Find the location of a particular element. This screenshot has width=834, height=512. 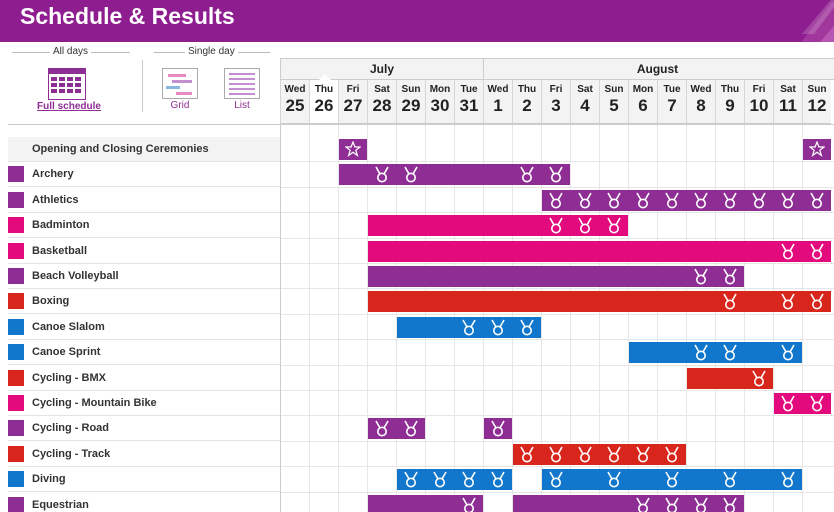

date-column-header: Tue 31 is located at coordinates (468, 102).